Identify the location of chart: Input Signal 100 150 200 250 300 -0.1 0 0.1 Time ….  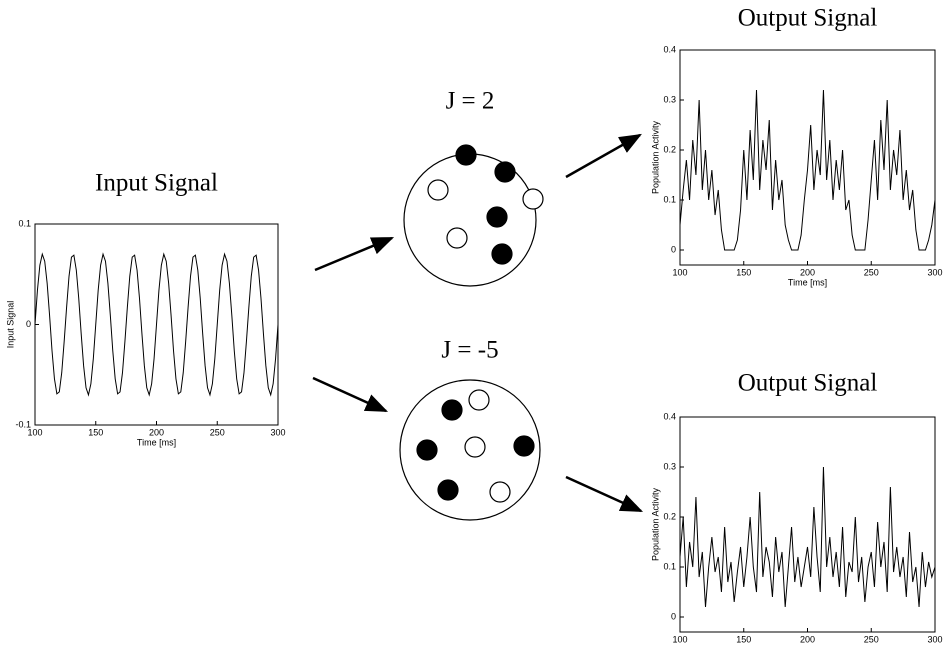
(145, 309).